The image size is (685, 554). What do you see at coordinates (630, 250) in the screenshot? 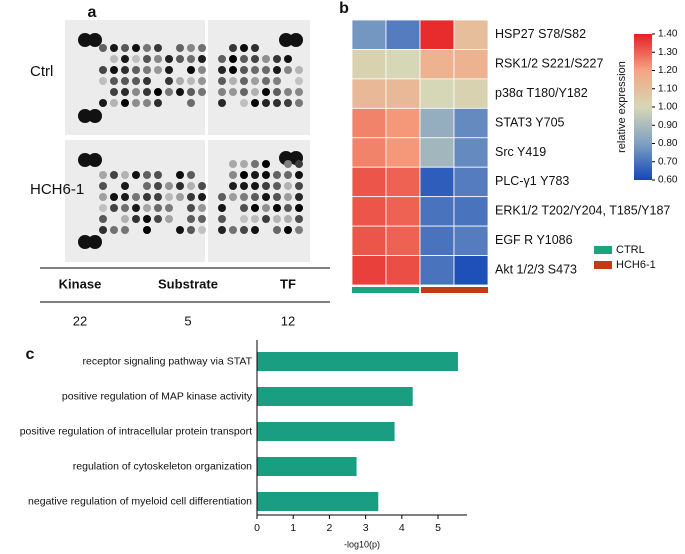
I see `legend-label: CTRL` at bounding box center [630, 250].